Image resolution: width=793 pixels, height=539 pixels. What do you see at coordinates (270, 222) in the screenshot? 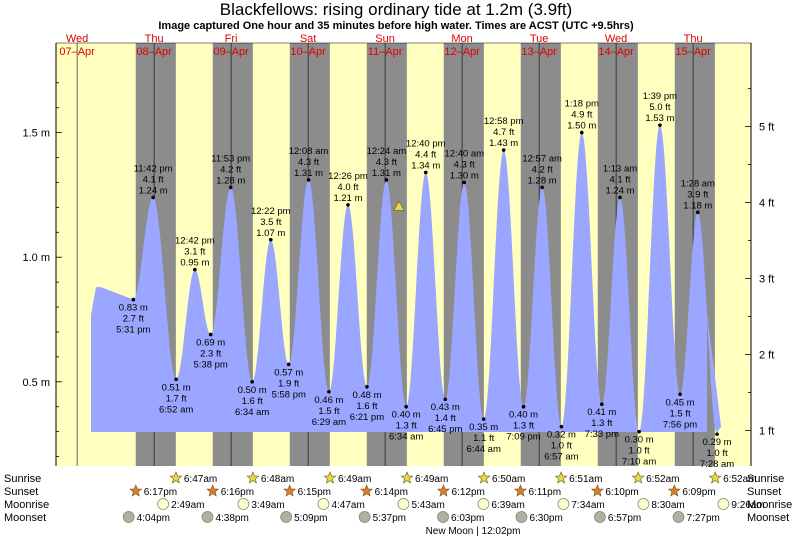
I see `tide-ft-label: 3.5 ft` at bounding box center [270, 222].